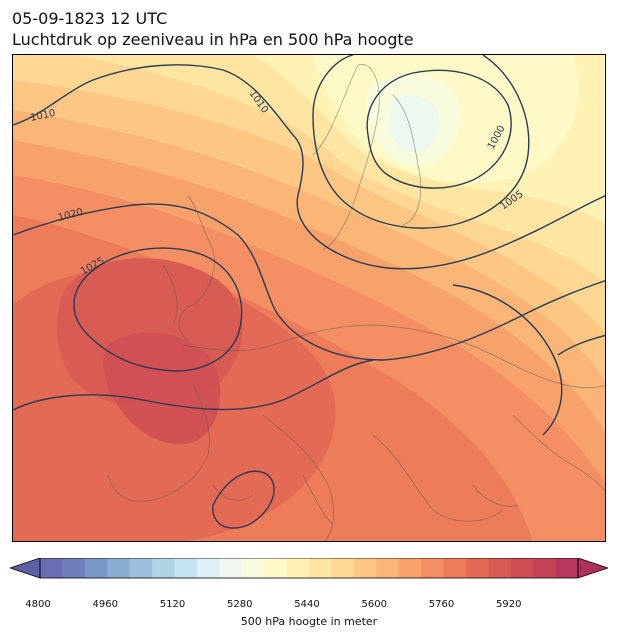 The image size is (618, 639). I want to click on colorbar-tick-label: 4960, so click(105, 604).